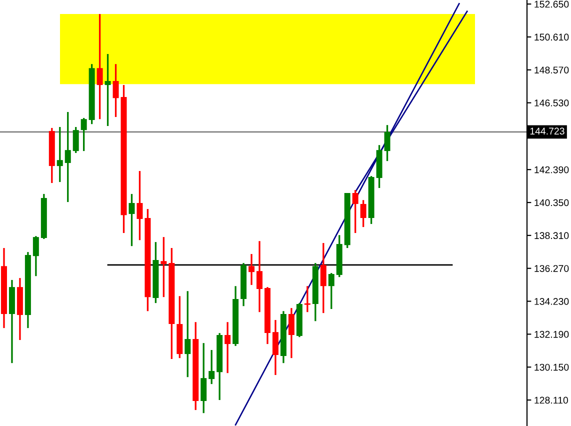 This screenshot has height=426, width=571. Describe the element at coordinates (551, 103) in the screenshot. I see `y-tick-label: 146.530` at that location.